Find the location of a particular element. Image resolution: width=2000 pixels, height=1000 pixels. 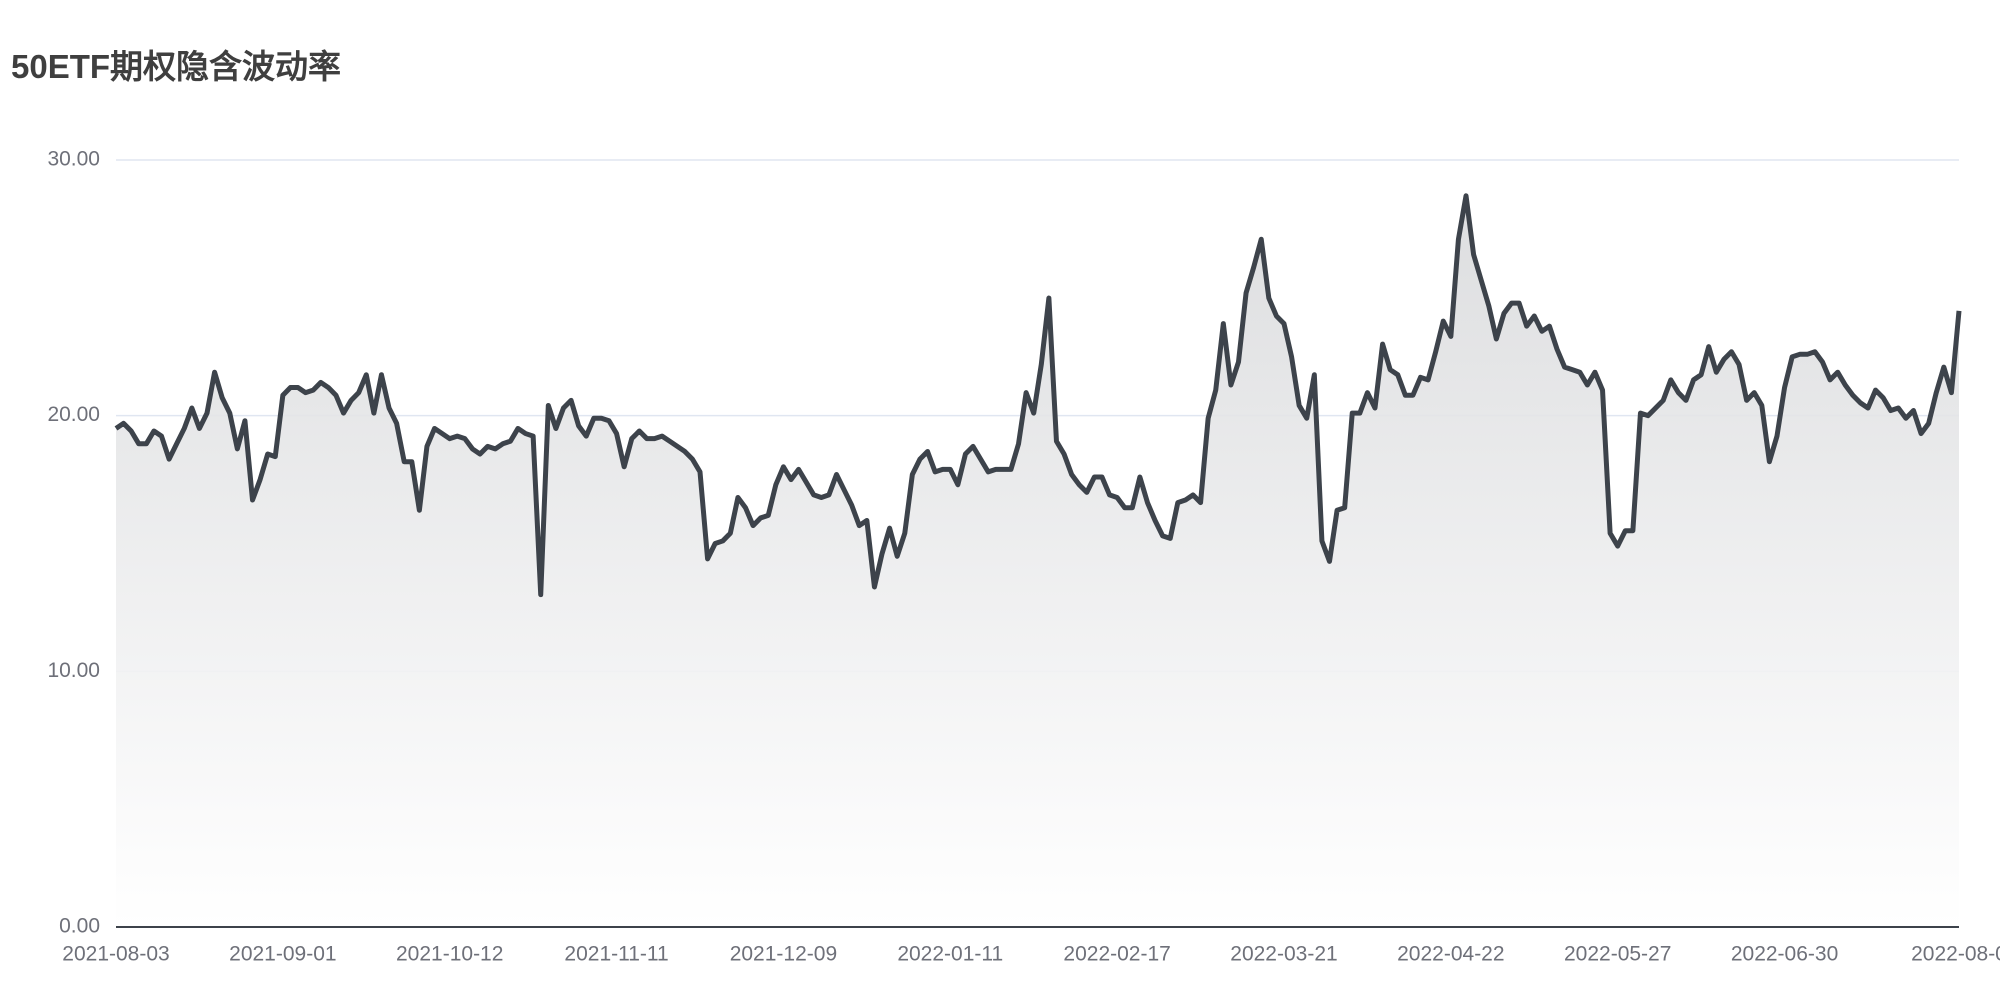

x-tick-label: 2022-03-21 is located at coordinates (1283, 954).